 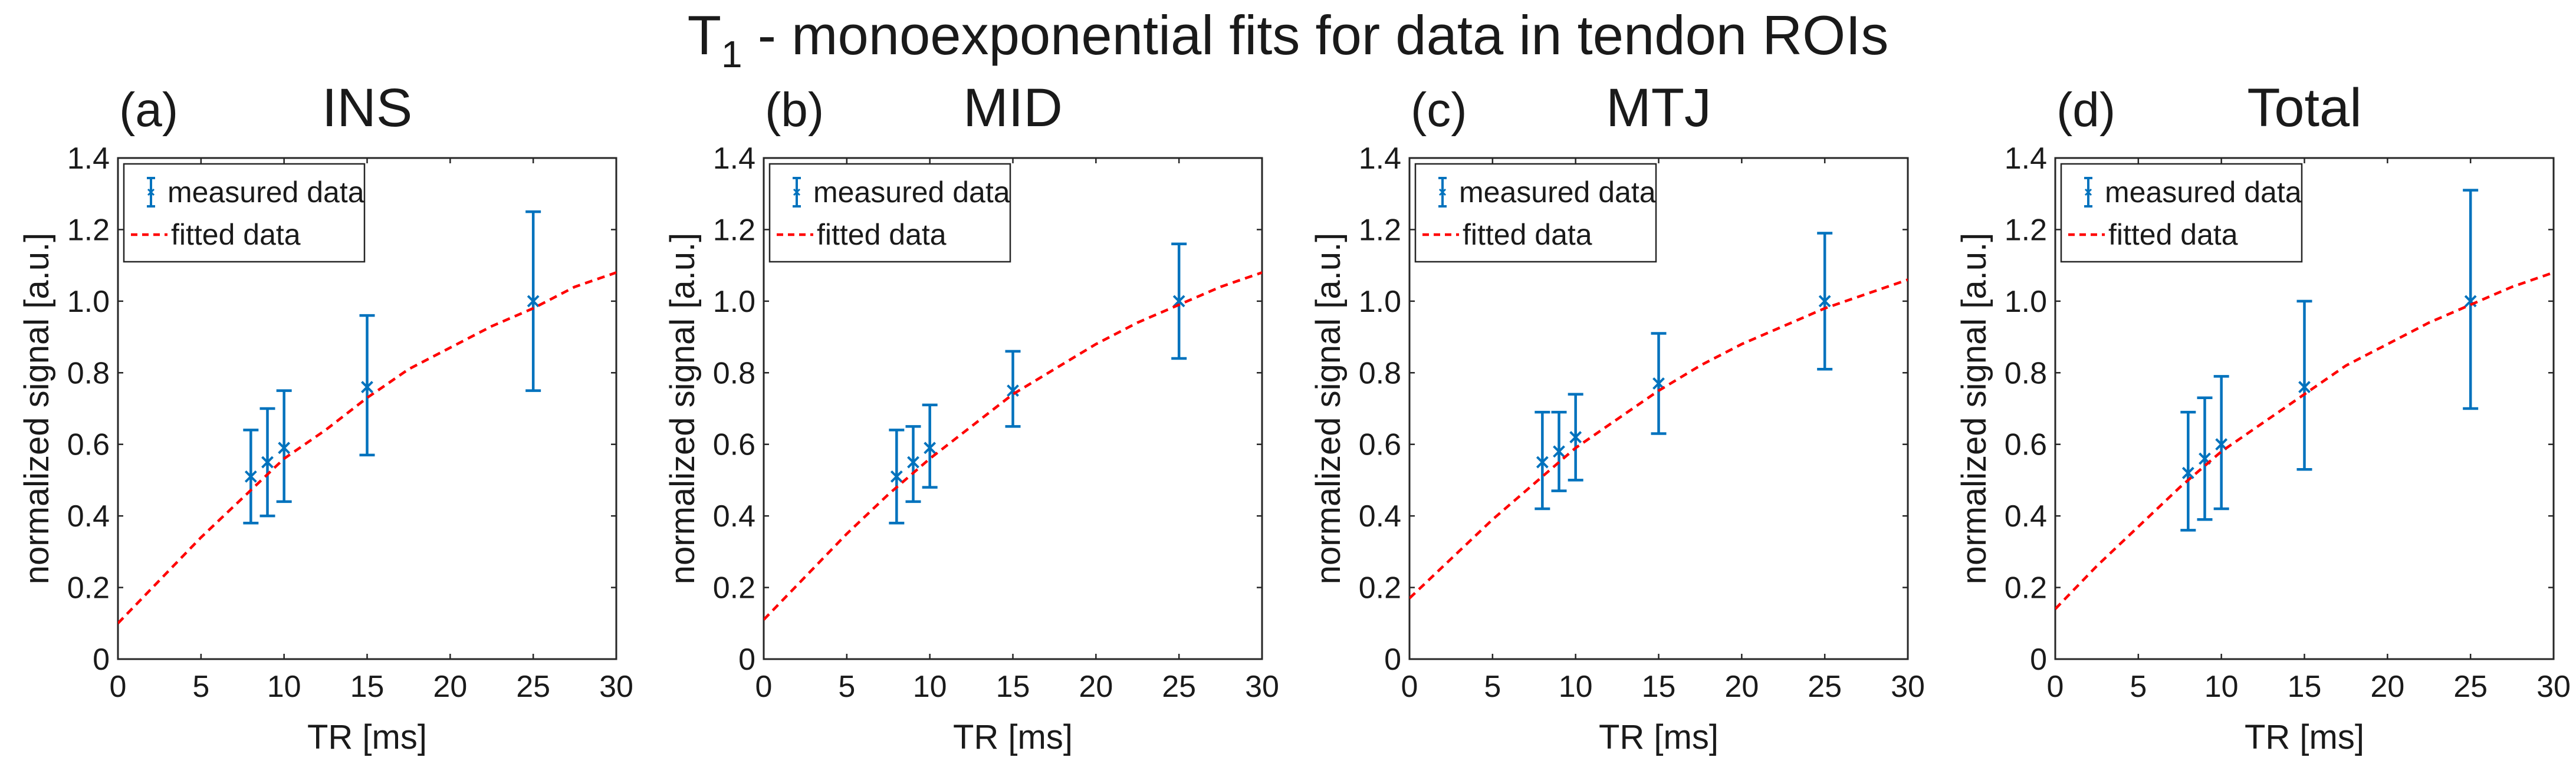 What do you see at coordinates (704, 35) in the screenshot?
I see `figure-title-main: T` at bounding box center [704, 35].